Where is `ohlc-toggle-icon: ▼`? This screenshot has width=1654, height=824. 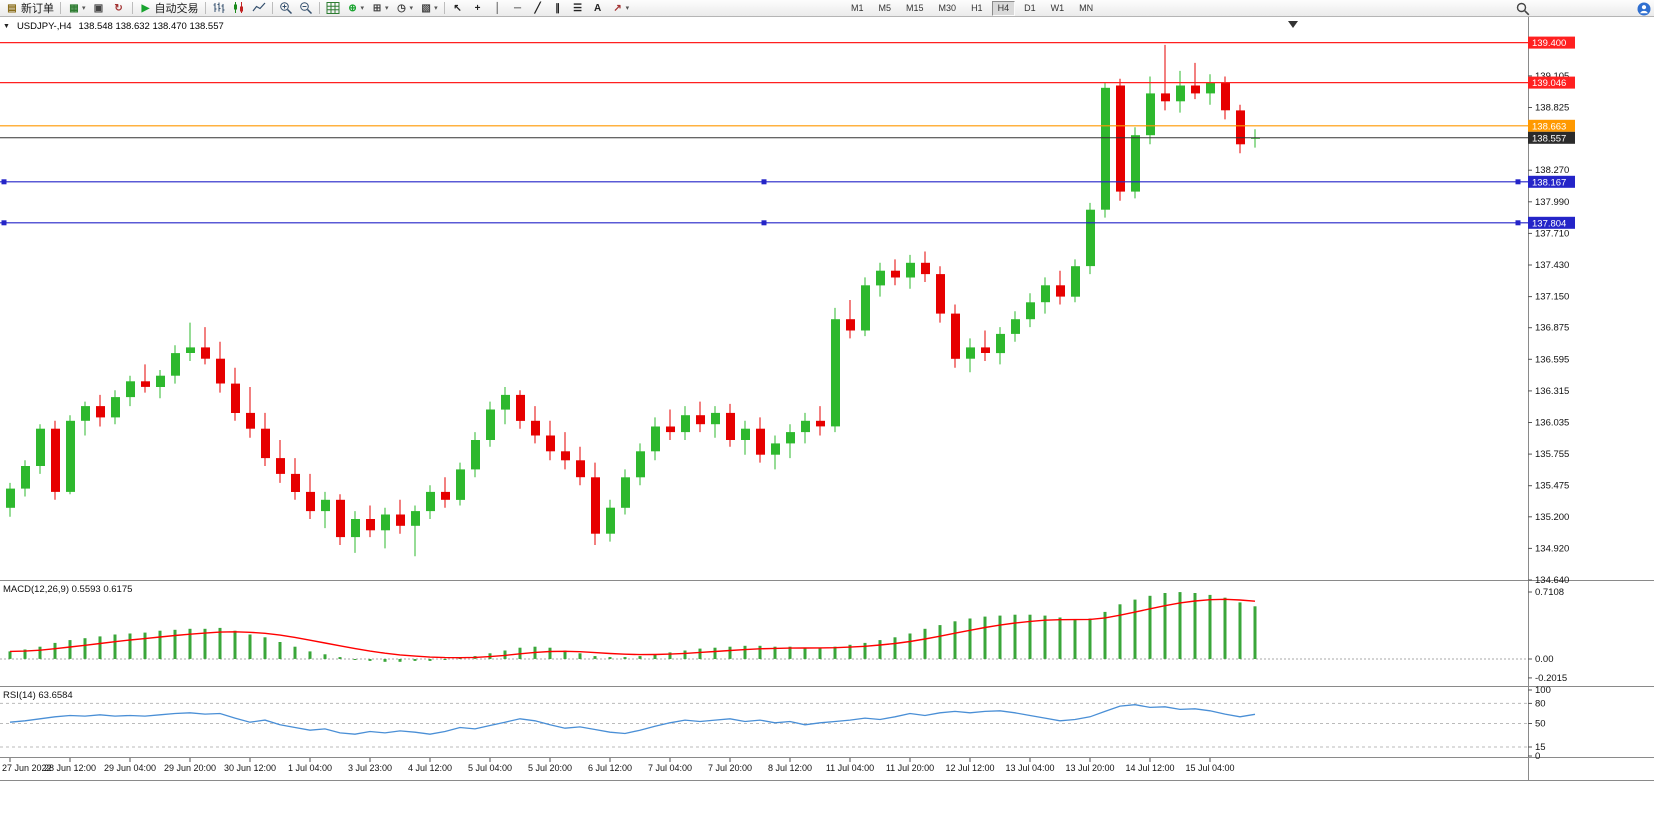
ohlc-toggle-icon: ▼ is located at coordinates (6, 26).